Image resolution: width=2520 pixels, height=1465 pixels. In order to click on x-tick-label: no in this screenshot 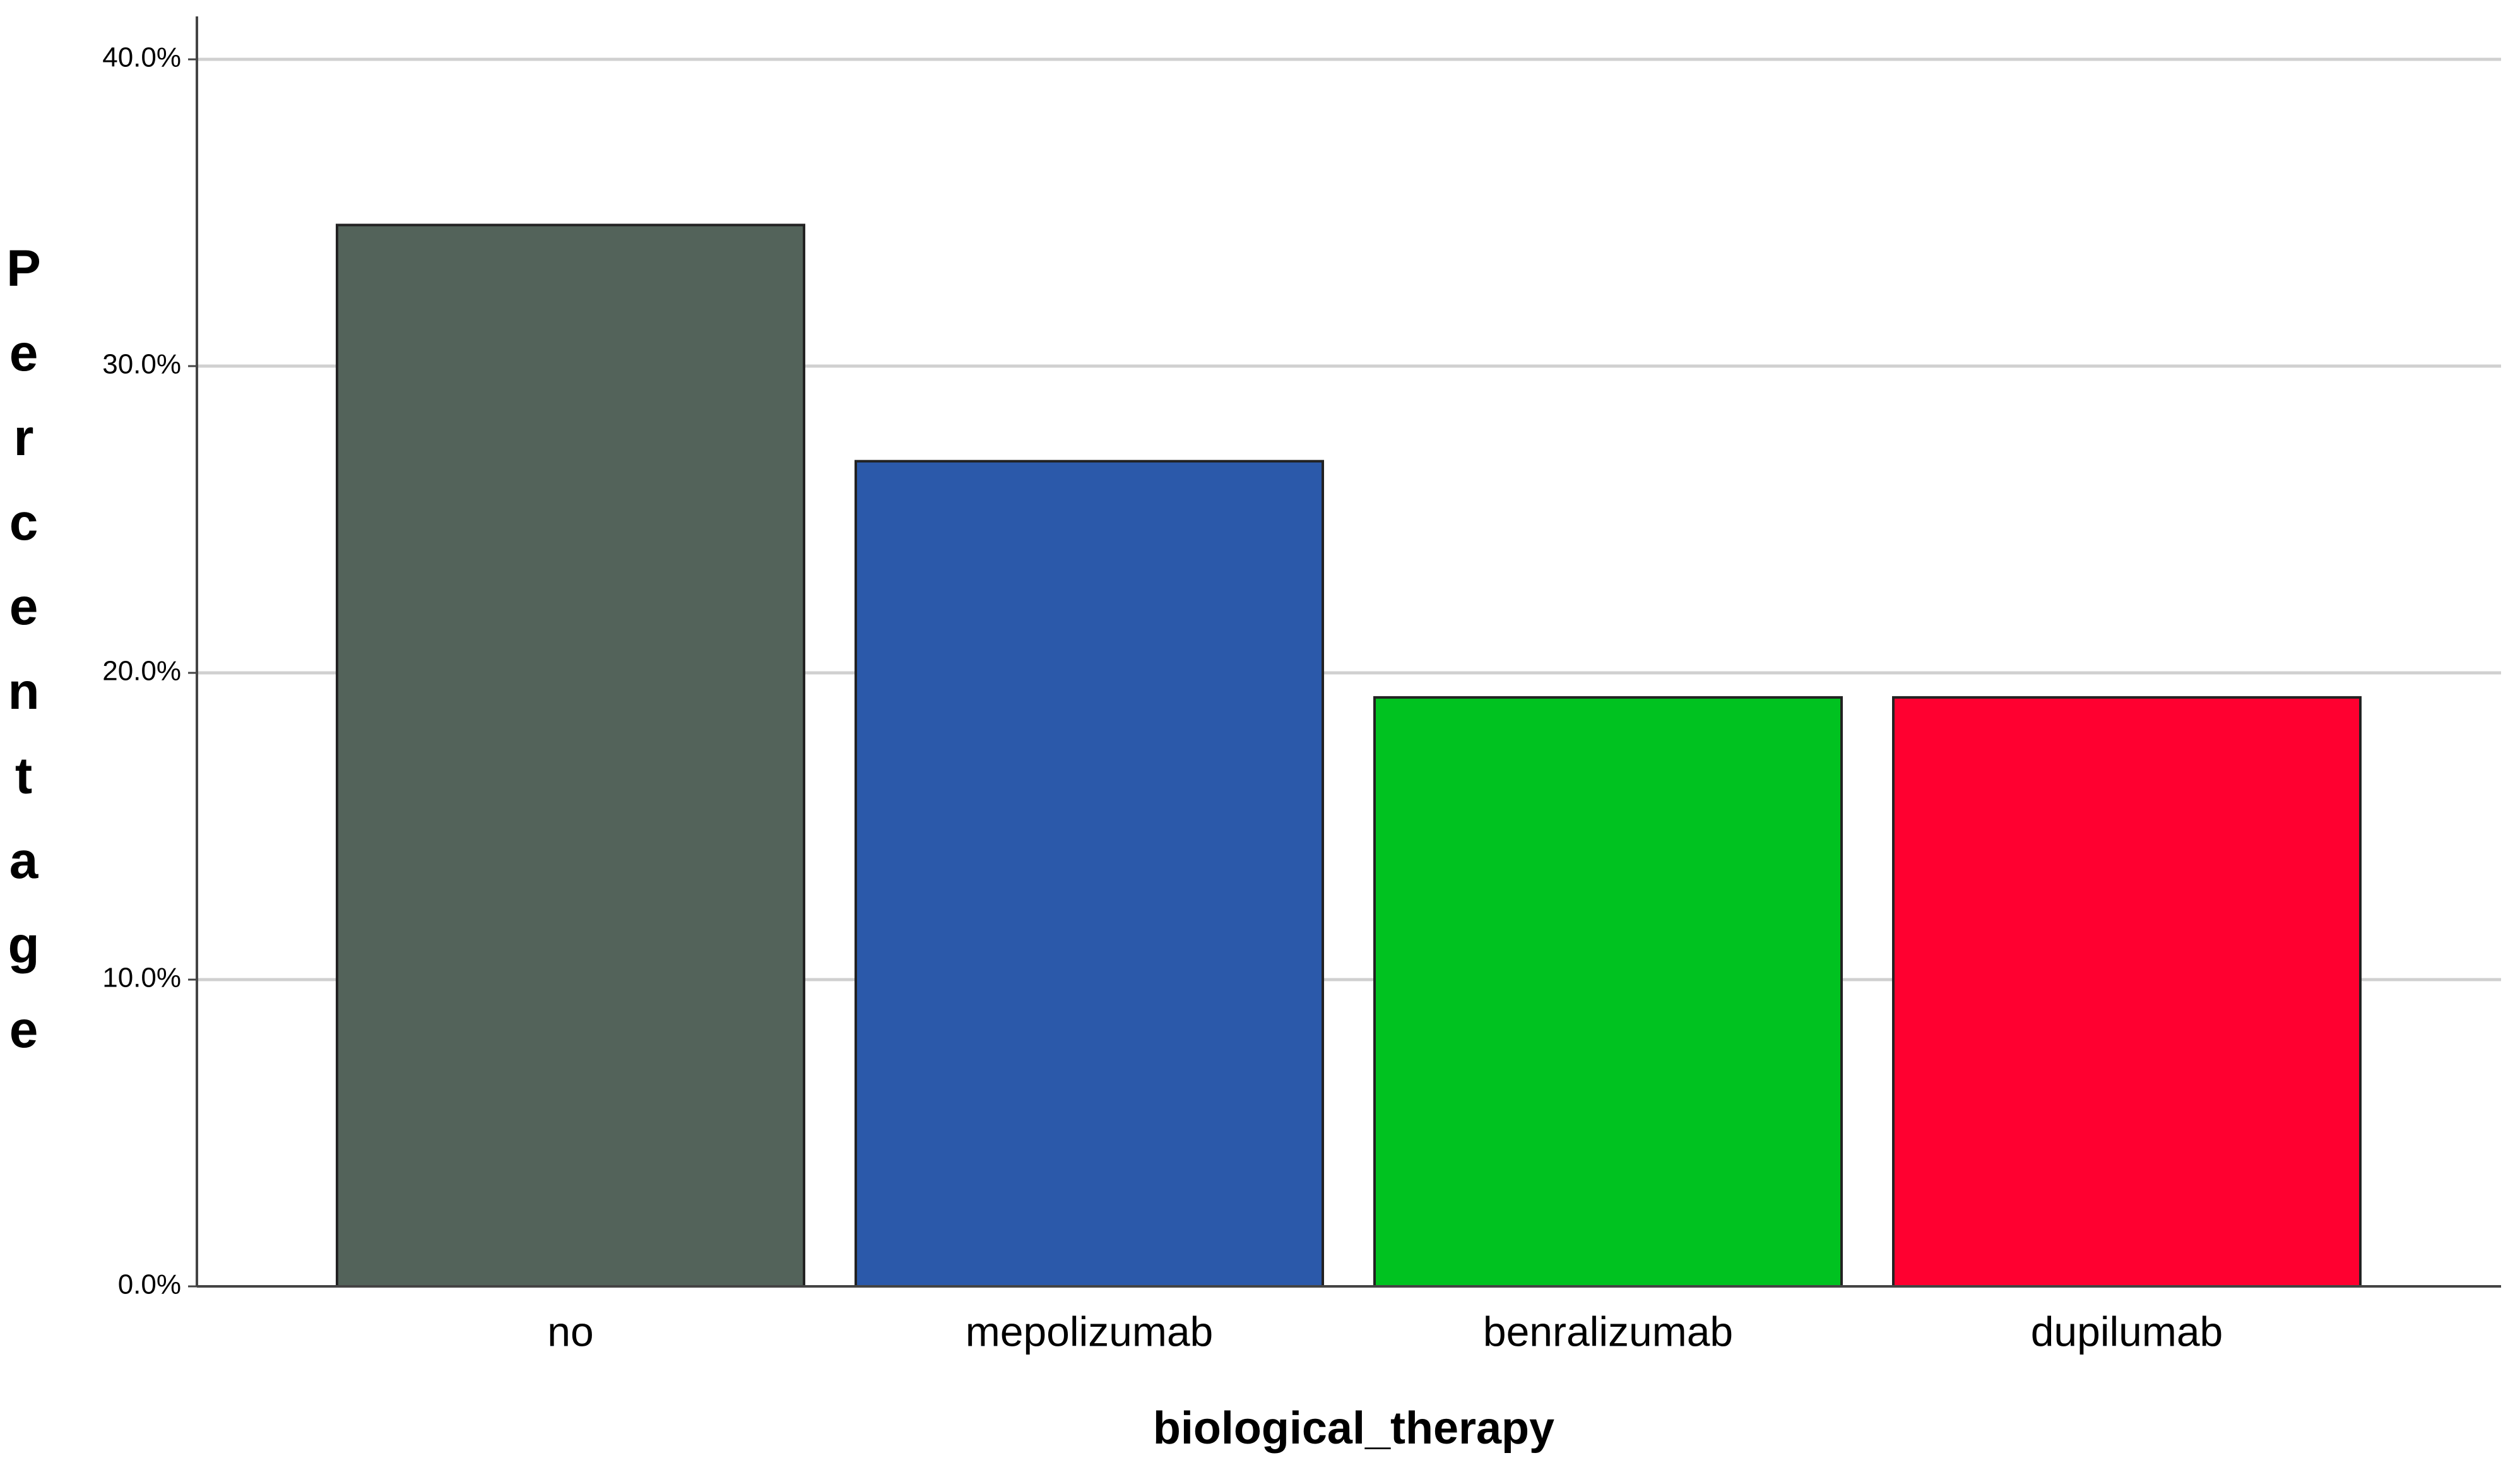, I will do `click(570, 1331)`.